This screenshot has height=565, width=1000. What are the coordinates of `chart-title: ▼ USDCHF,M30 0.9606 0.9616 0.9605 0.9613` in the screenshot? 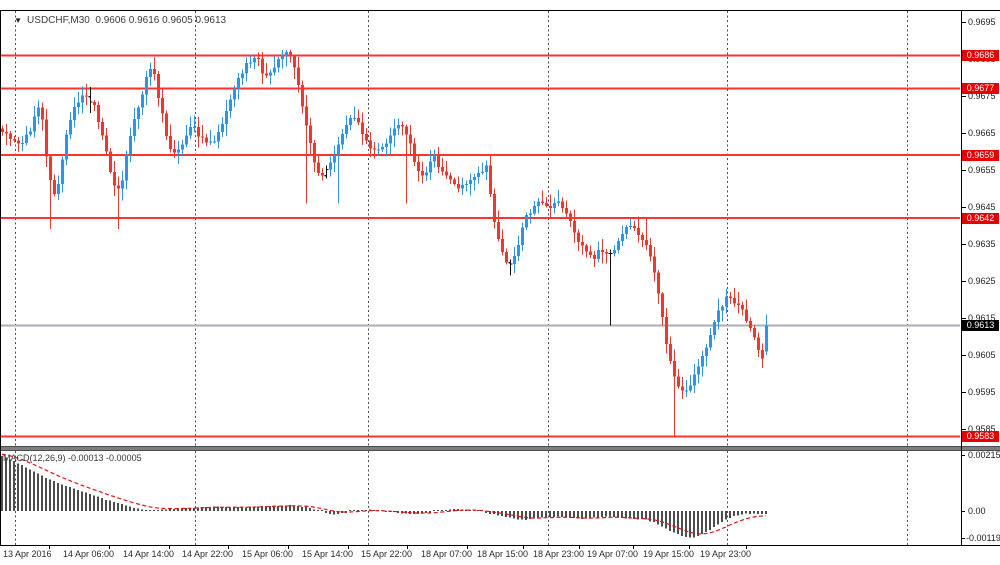 It's located at (114, 20).